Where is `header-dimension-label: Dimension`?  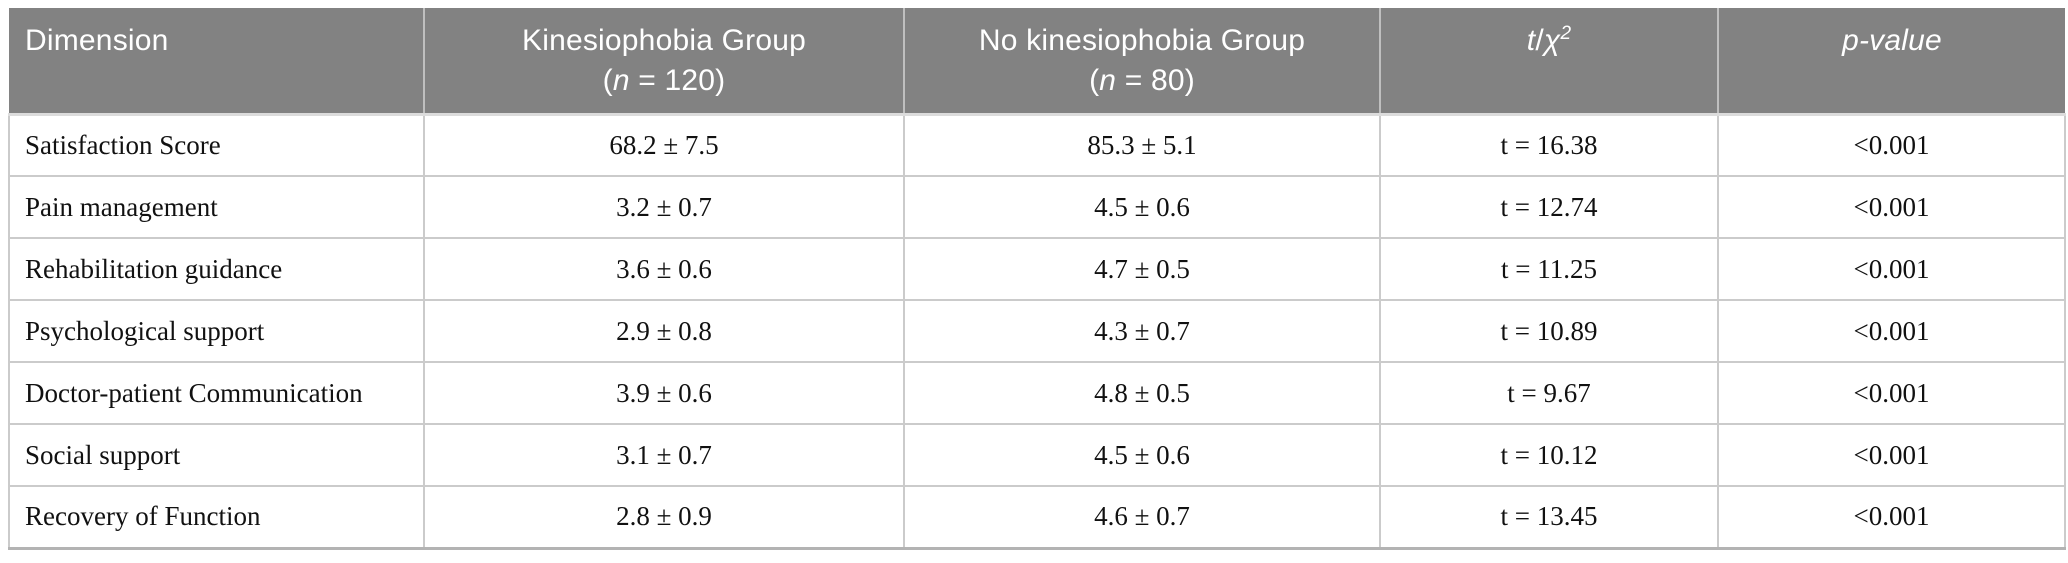
header-dimension-label: Dimension is located at coordinates (97, 40).